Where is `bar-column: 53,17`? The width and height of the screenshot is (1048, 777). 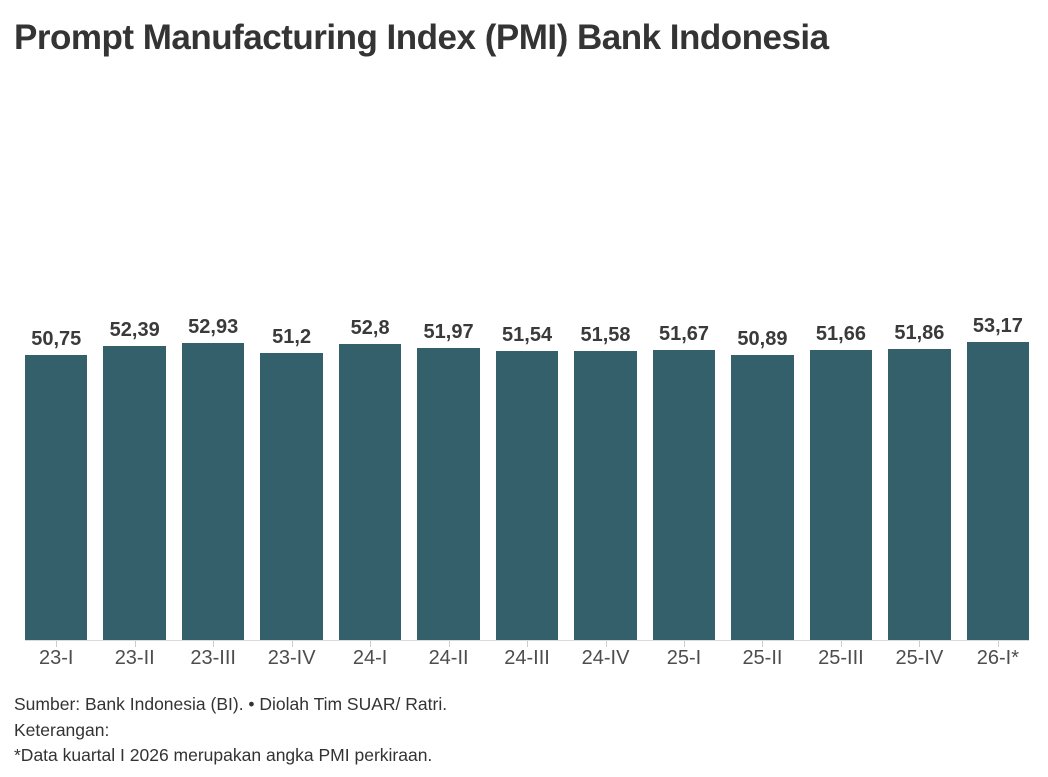 bar-column: 53,17 is located at coordinates (998, 373).